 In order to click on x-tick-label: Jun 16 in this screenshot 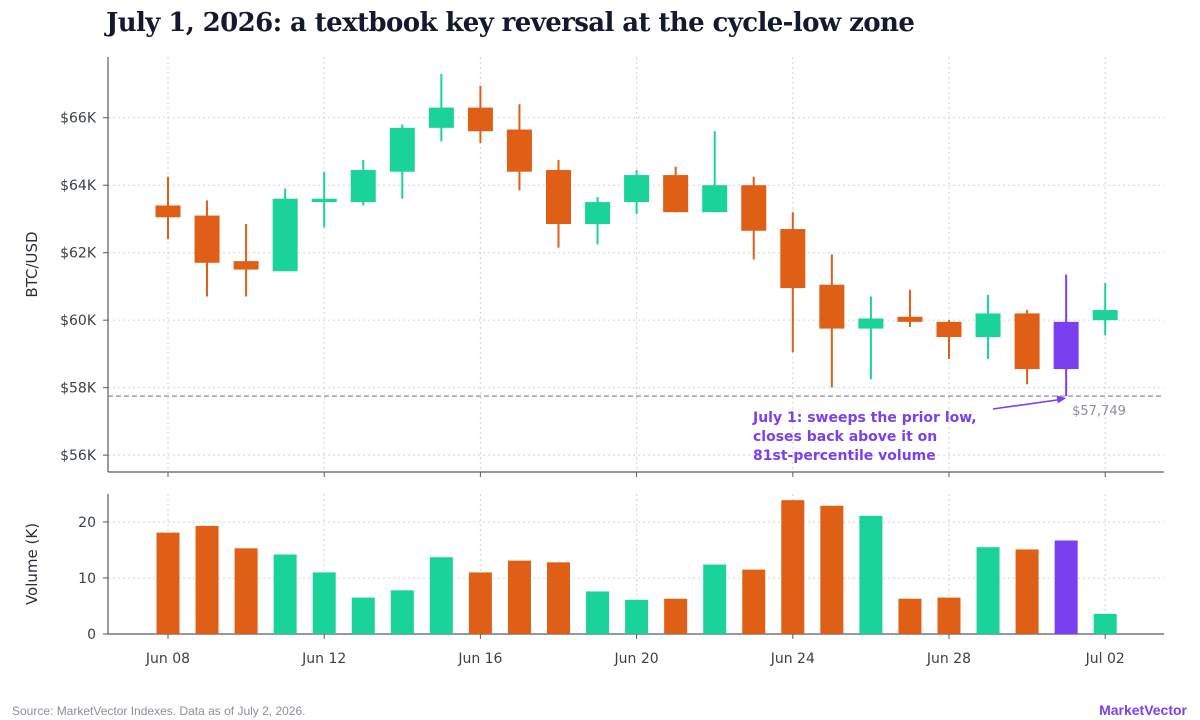, I will do `click(479, 659)`.